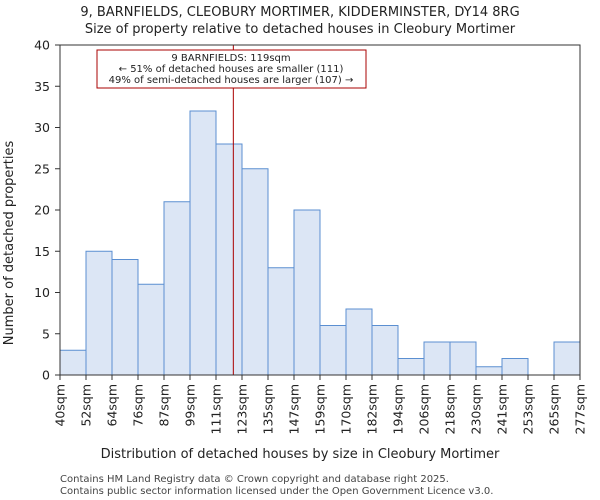  Describe the element at coordinates (463, 358) in the screenshot. I see `bar-218sqm` at that location.